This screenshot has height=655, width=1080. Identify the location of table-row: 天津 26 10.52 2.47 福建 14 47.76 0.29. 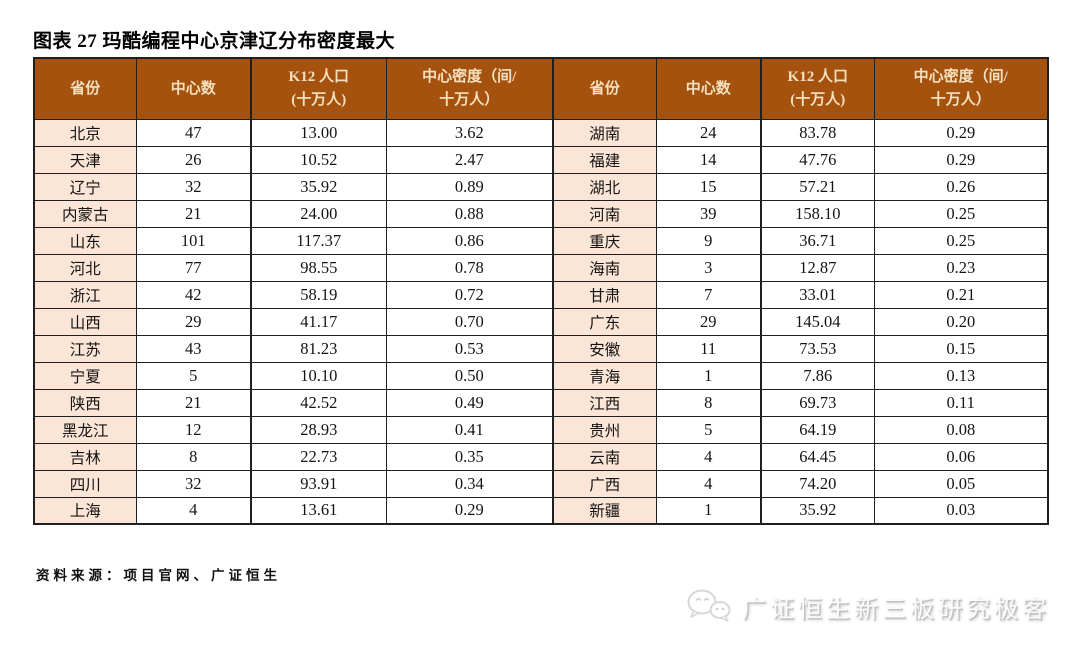
(541, 159).